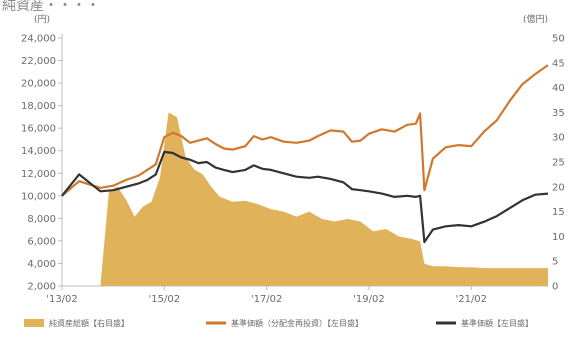 This screenshot has width=568, height=340. Describe the element at coordinates (41, 219) in the screenshot. I see `left-tick-label: 8,000` at that location.